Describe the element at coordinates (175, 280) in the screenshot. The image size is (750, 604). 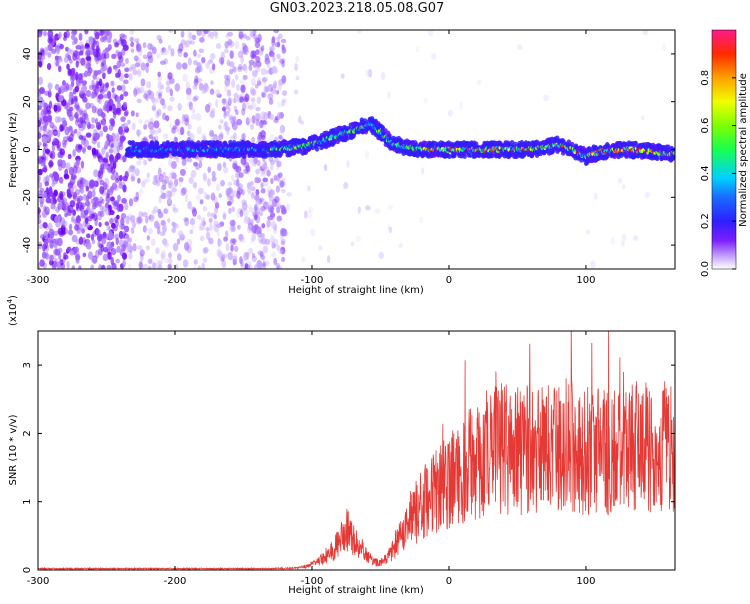
I see `x-tick-label: -200` at that location.